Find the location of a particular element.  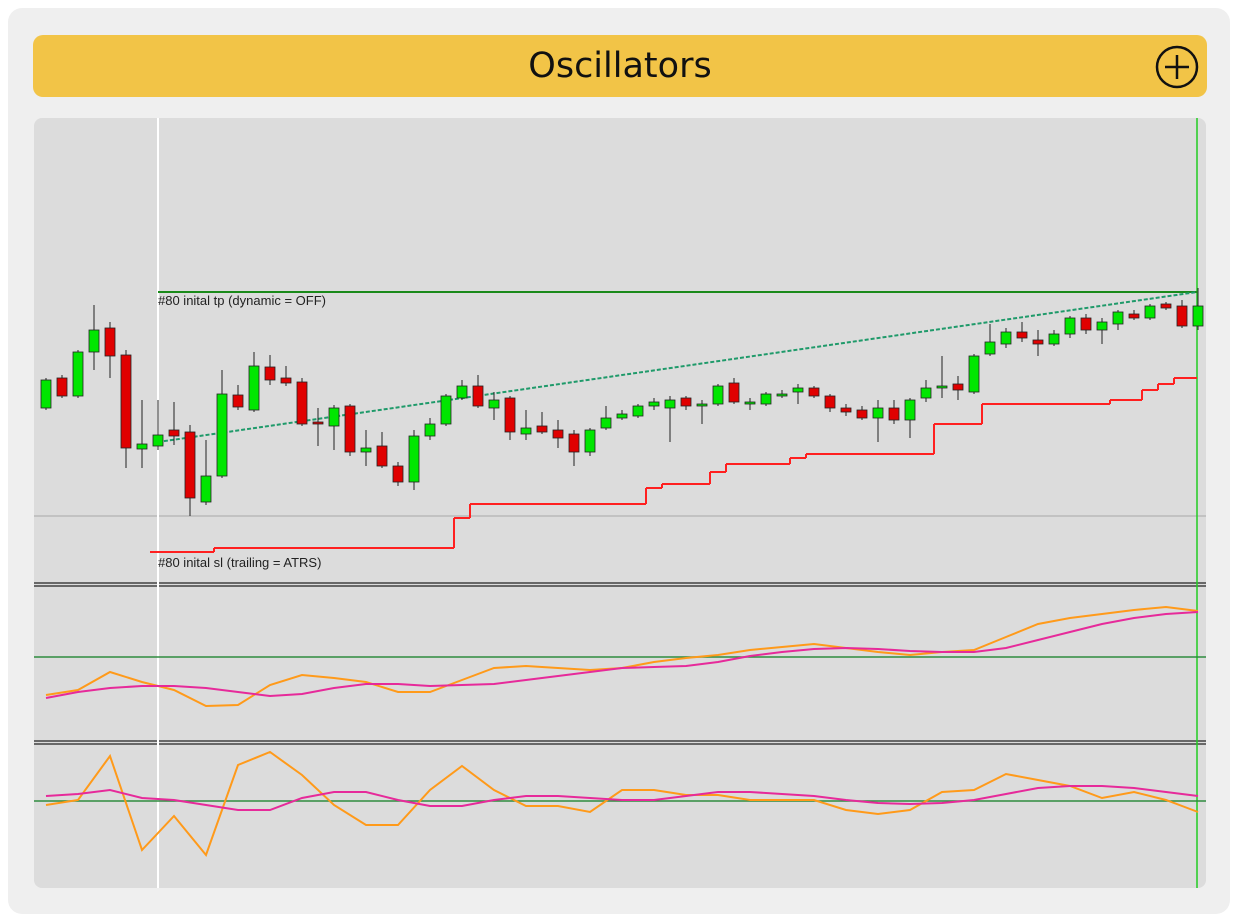

panel-header: Oscillators is located at coordinates (620, 66).